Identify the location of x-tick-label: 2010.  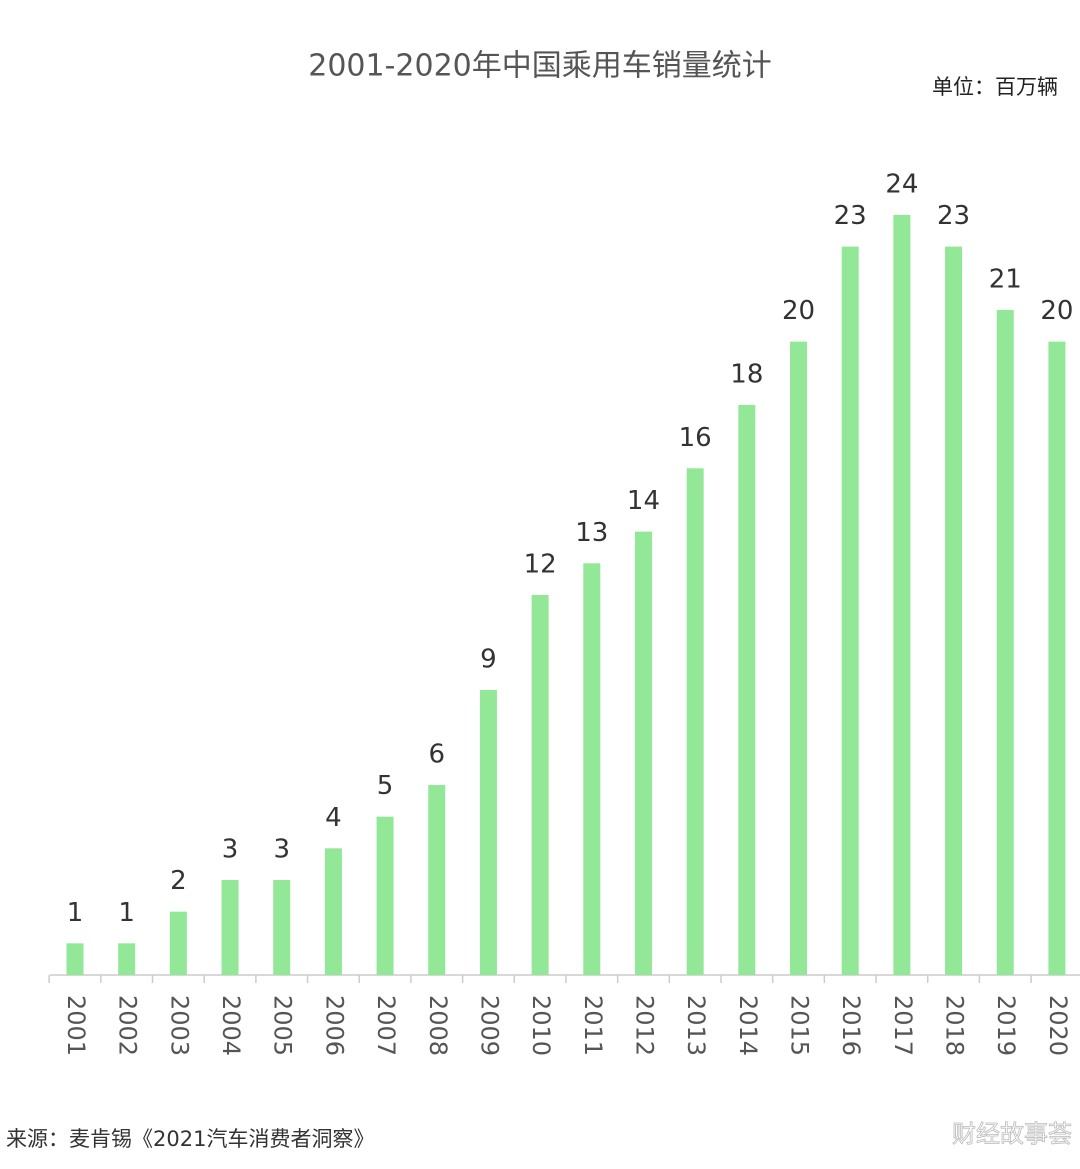
(541, 1025).